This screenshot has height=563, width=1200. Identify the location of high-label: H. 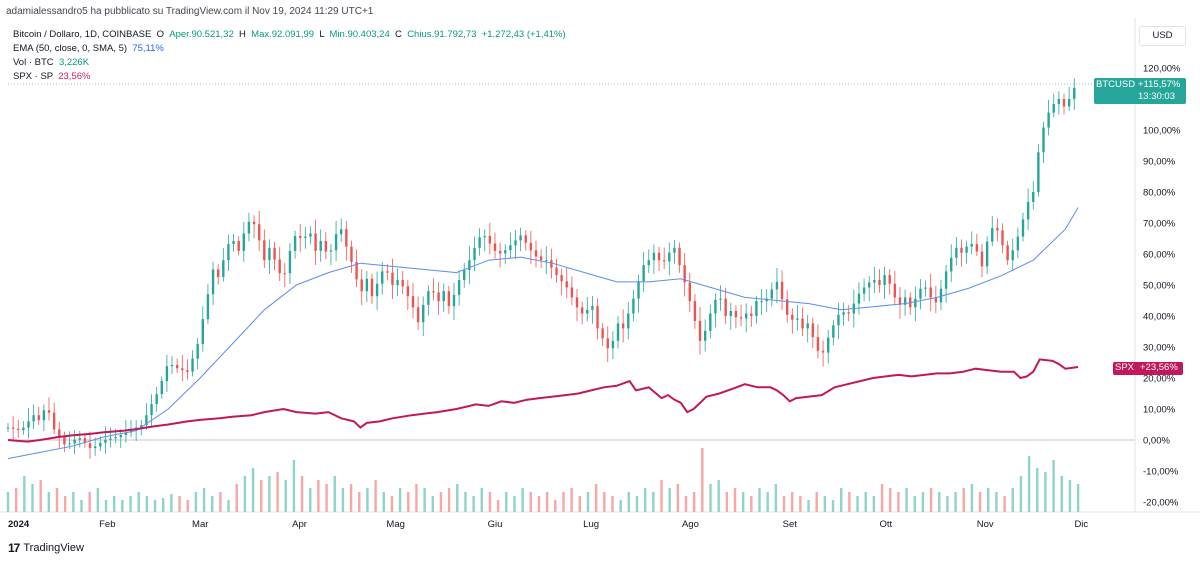
(242, 34).